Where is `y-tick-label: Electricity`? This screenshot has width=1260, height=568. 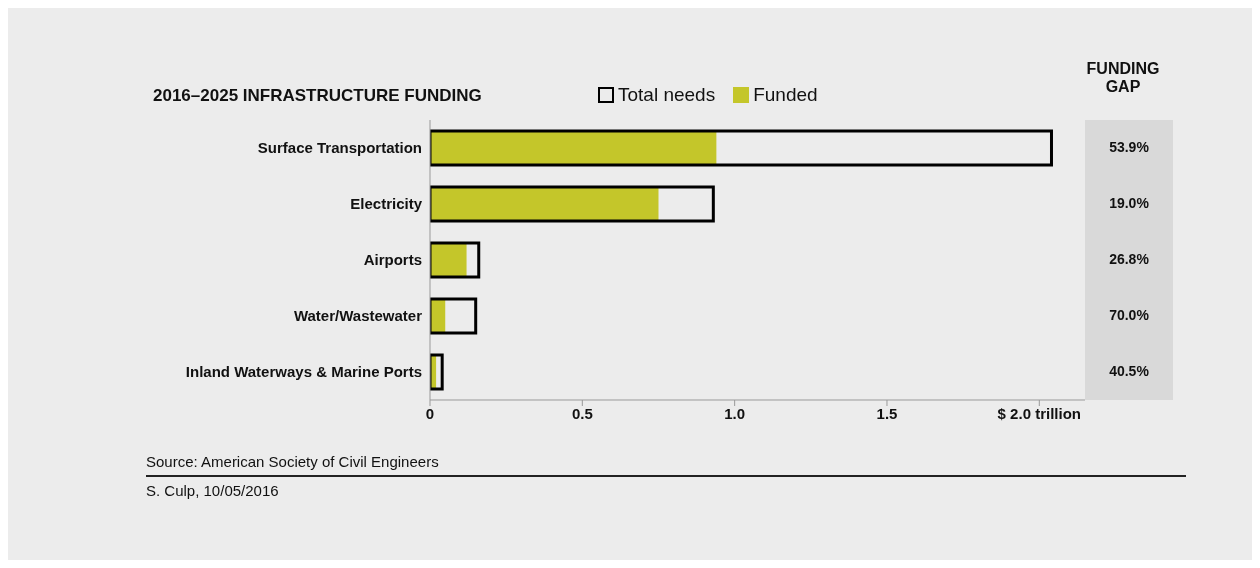
y-tick-label: Electricity is located at coordinates (386, 204).